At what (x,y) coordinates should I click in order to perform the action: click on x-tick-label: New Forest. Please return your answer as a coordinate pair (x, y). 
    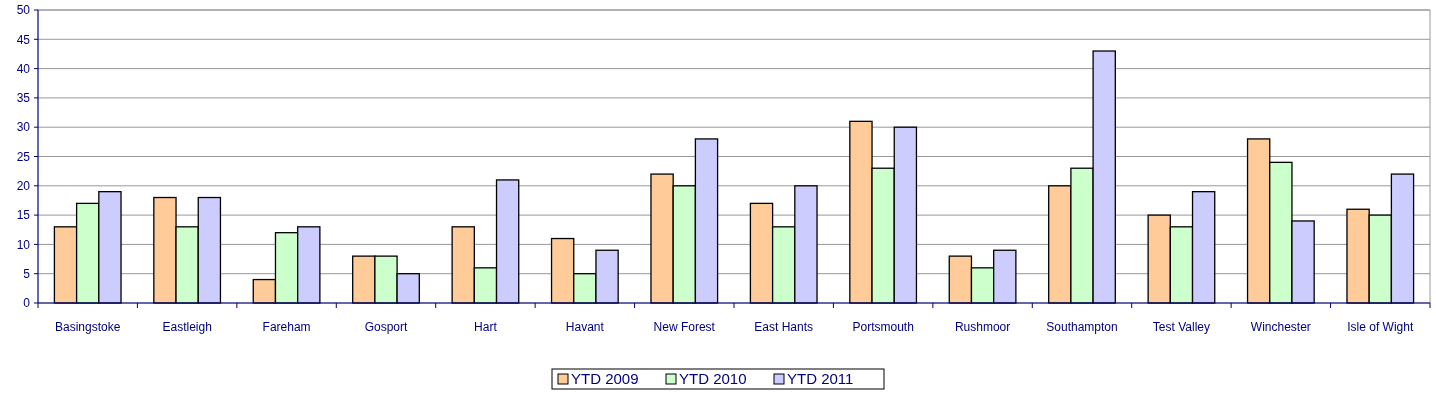
    Looking at the image, I should click on (684, 327).